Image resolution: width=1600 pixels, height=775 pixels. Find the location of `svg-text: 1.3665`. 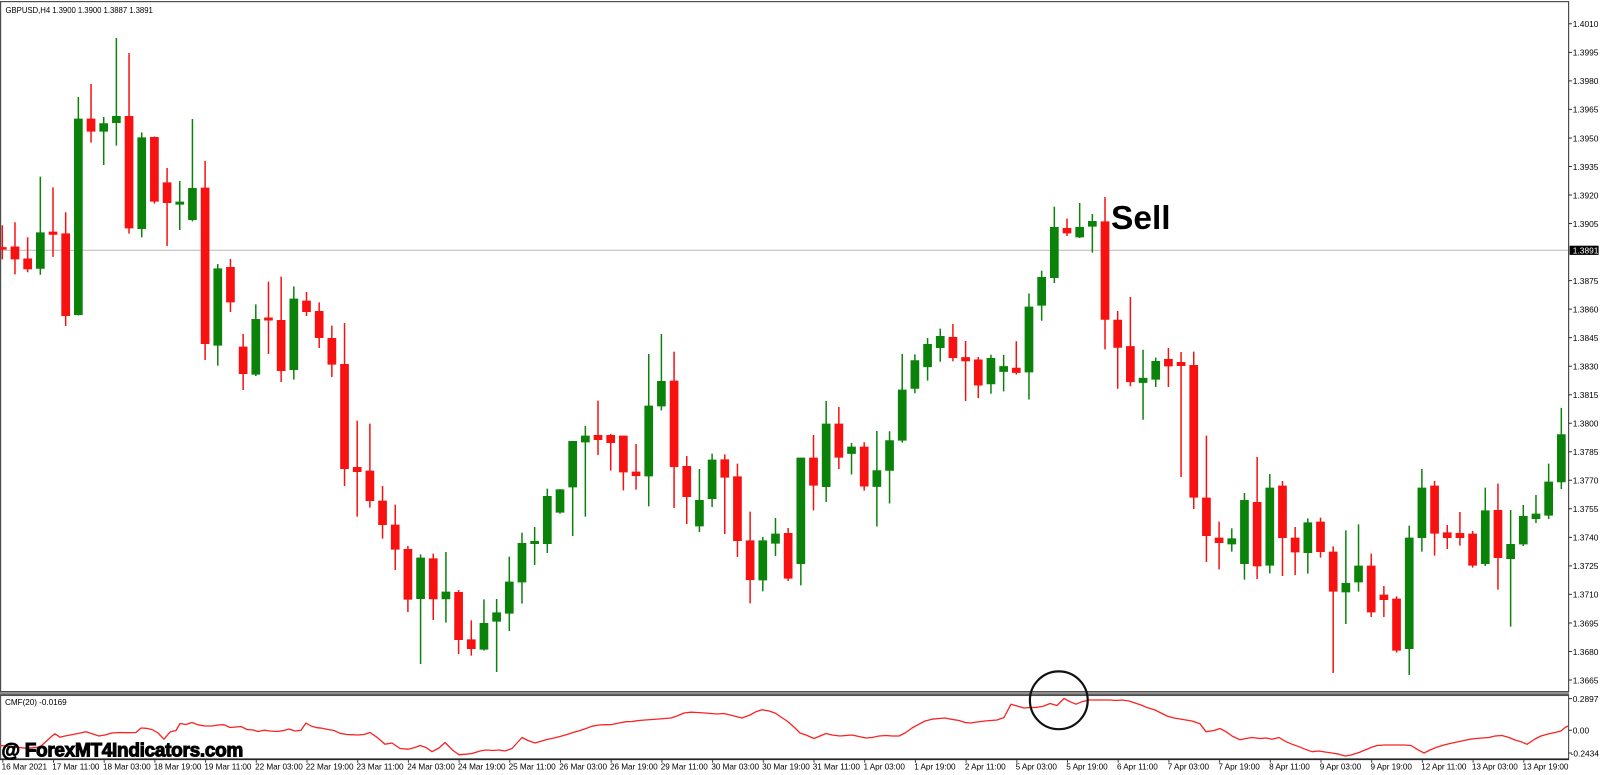

svg-text: 1.3665 is located at coordinates (1586, 680).